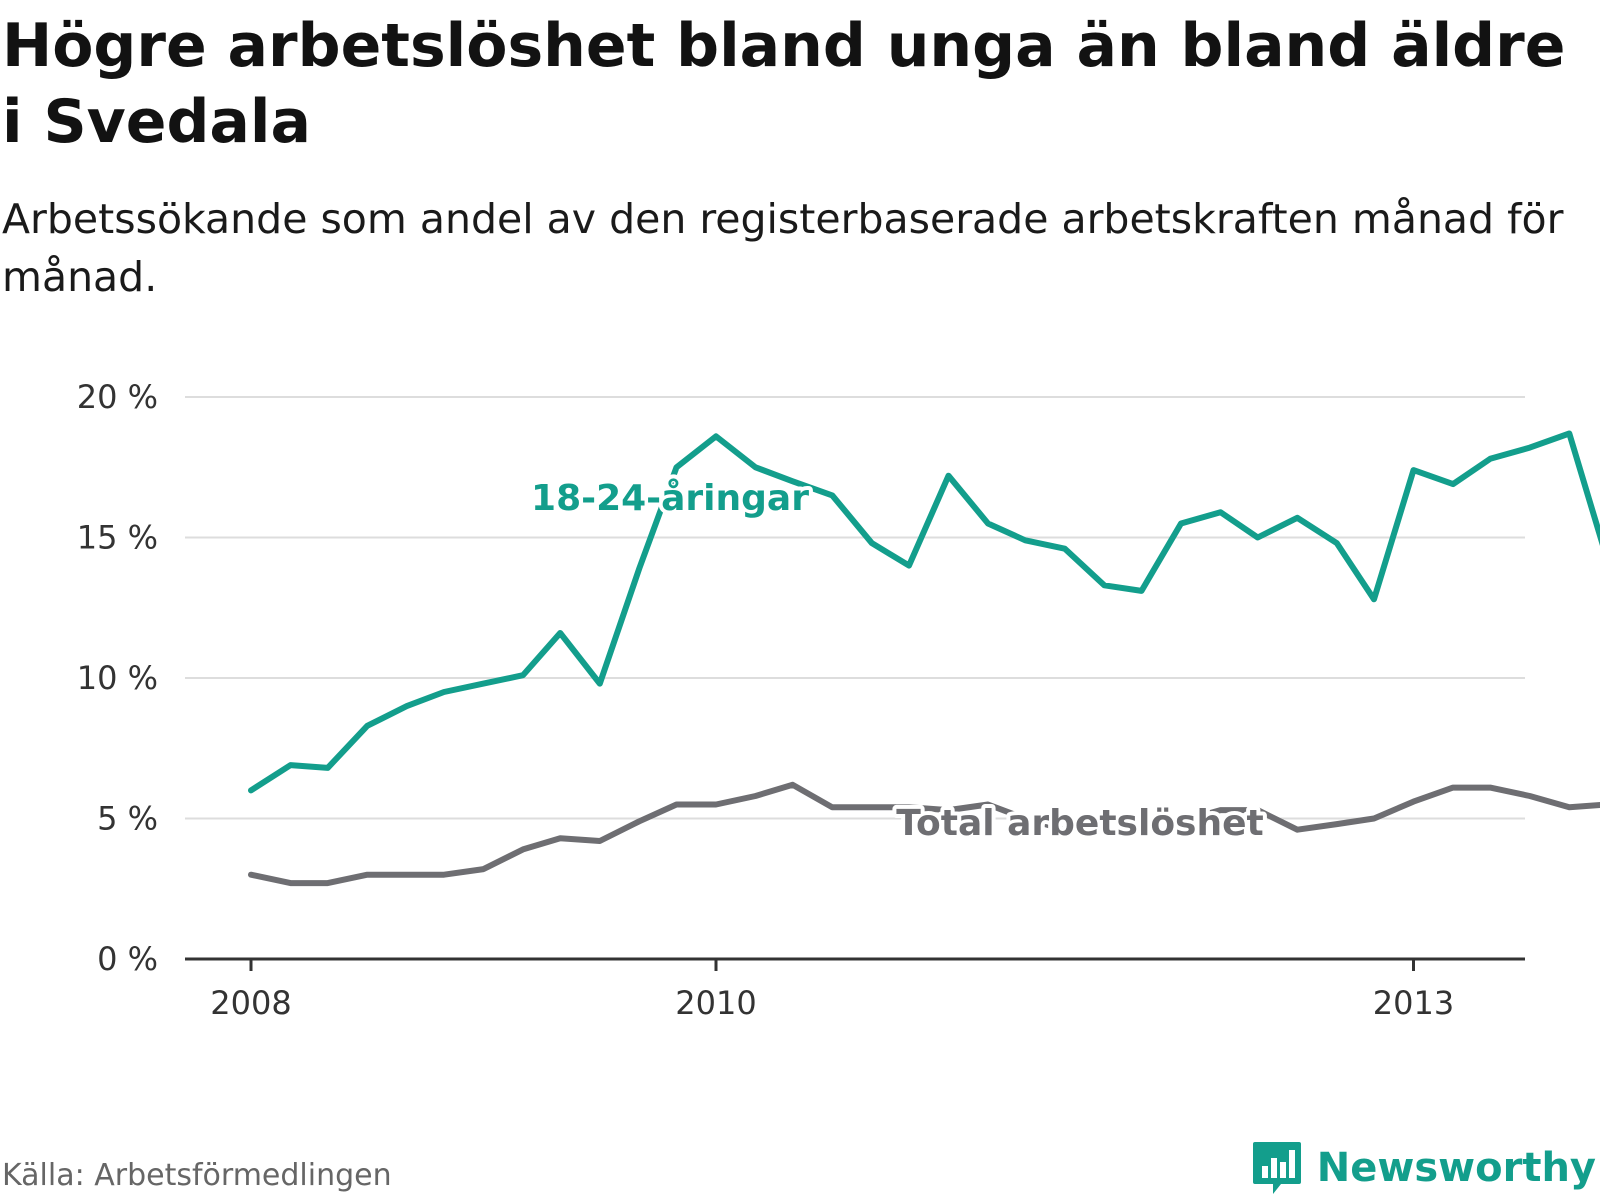 The height and width of the screenshot is (1200, 1600). I want to click on y-tick-label-20: 20 %, so click(117, 397).